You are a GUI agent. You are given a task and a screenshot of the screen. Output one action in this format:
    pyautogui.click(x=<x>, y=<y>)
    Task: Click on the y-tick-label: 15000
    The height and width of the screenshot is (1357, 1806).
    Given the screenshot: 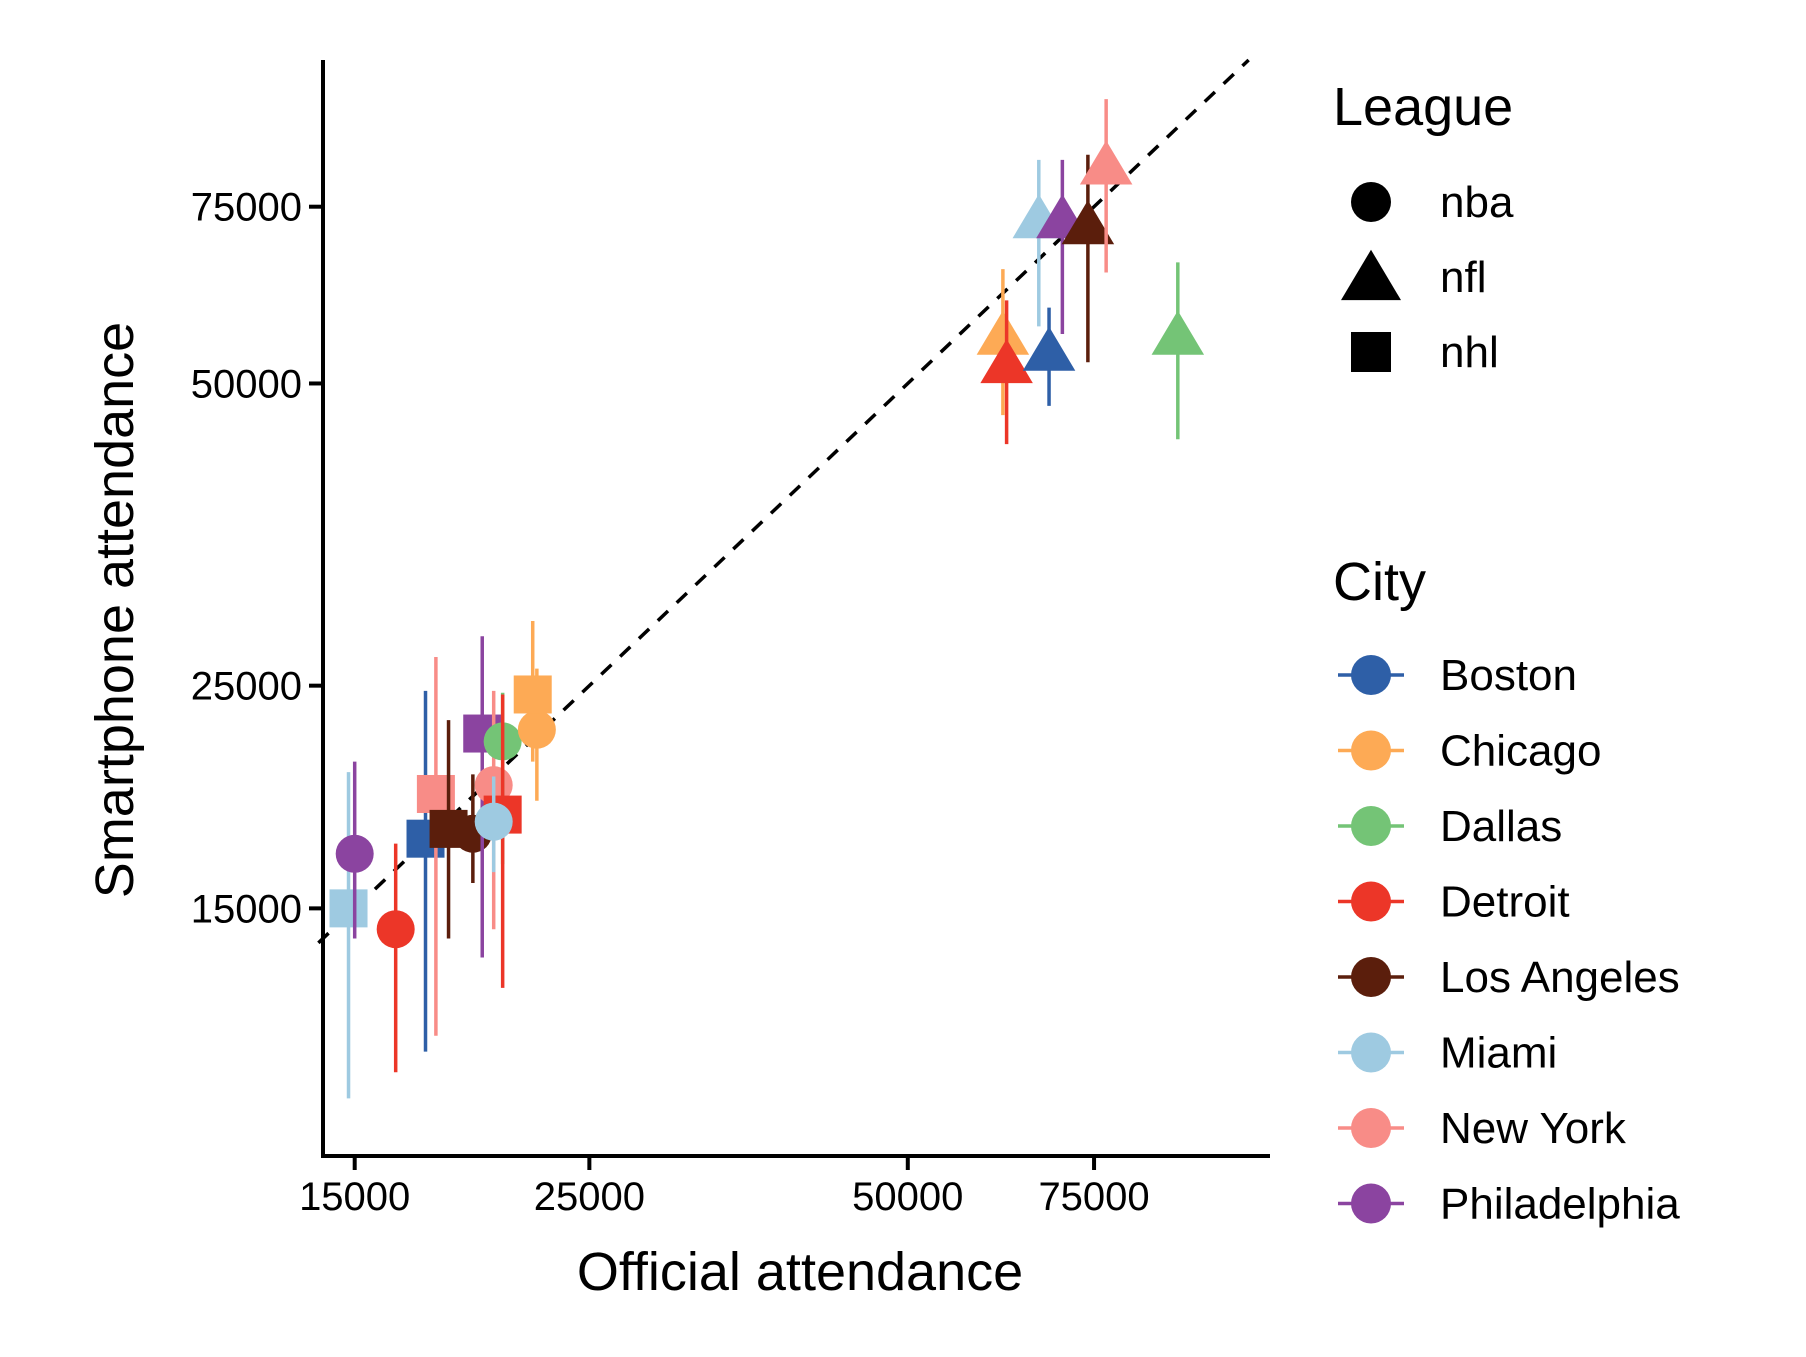 What is the action you would take?
    pyautogui.click(x=246, y=909)
    